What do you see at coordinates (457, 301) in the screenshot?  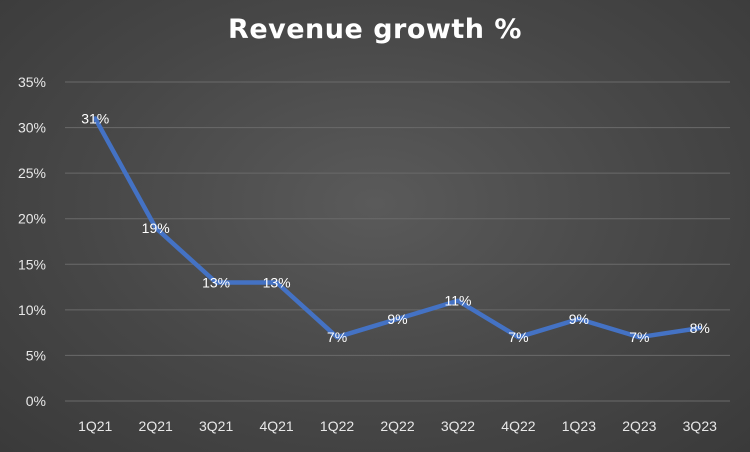 I see `data-label: 11%` at bounding box center [457, 301].